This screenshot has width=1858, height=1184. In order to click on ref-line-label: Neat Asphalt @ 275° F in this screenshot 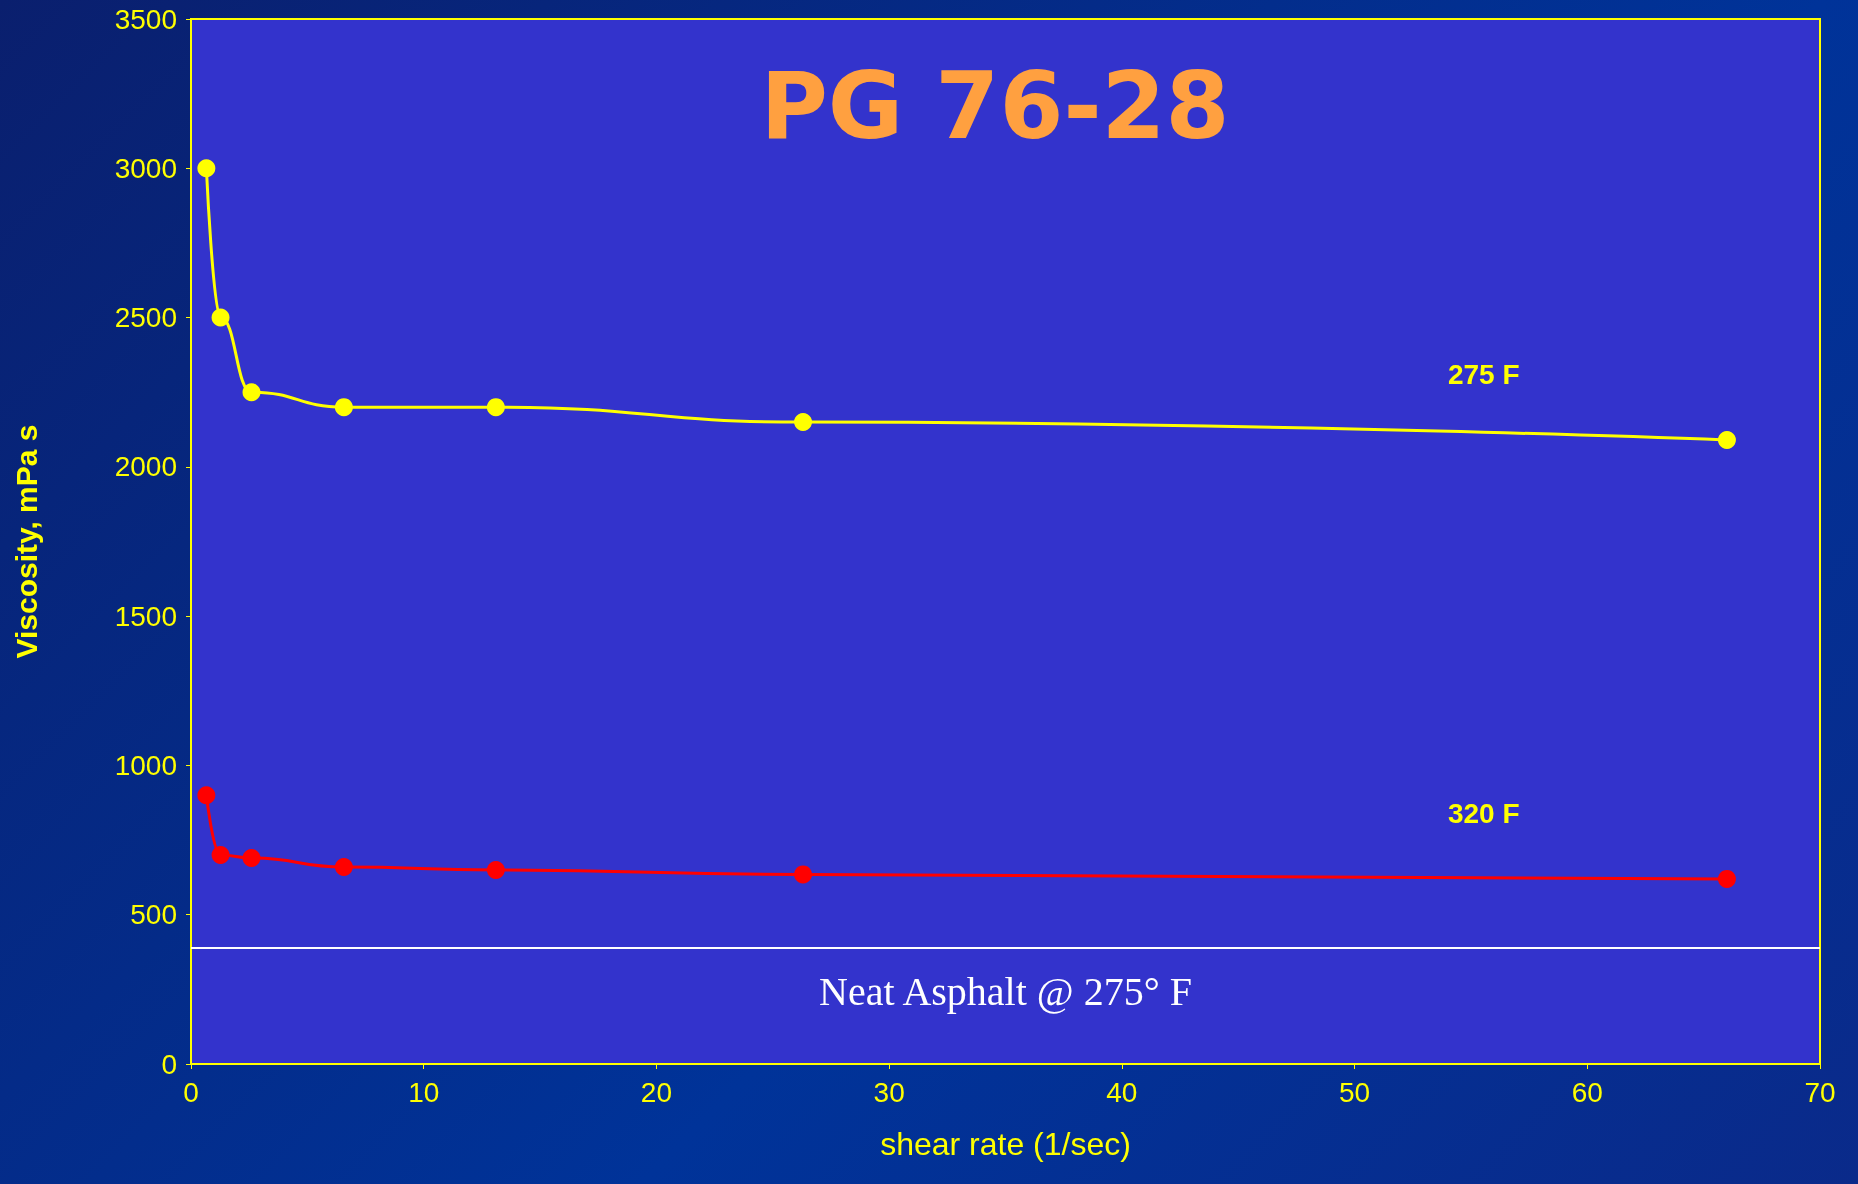, I will do `click(1005, 992)`.